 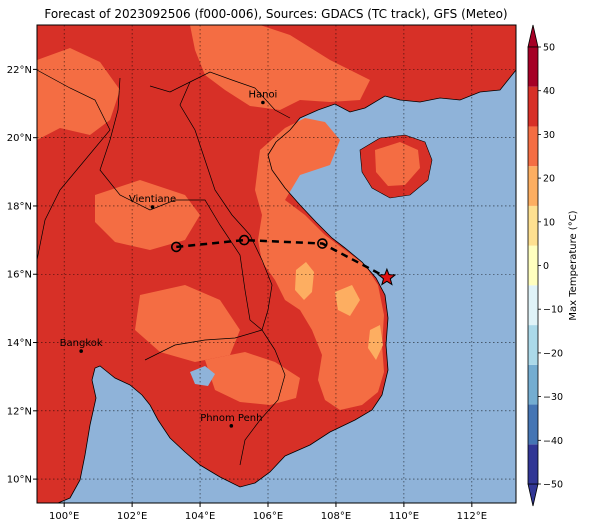 What do you see at coordinates (74, 165) in the screenshot?
I see `border-myanmar` at bounding box center [74, 165].